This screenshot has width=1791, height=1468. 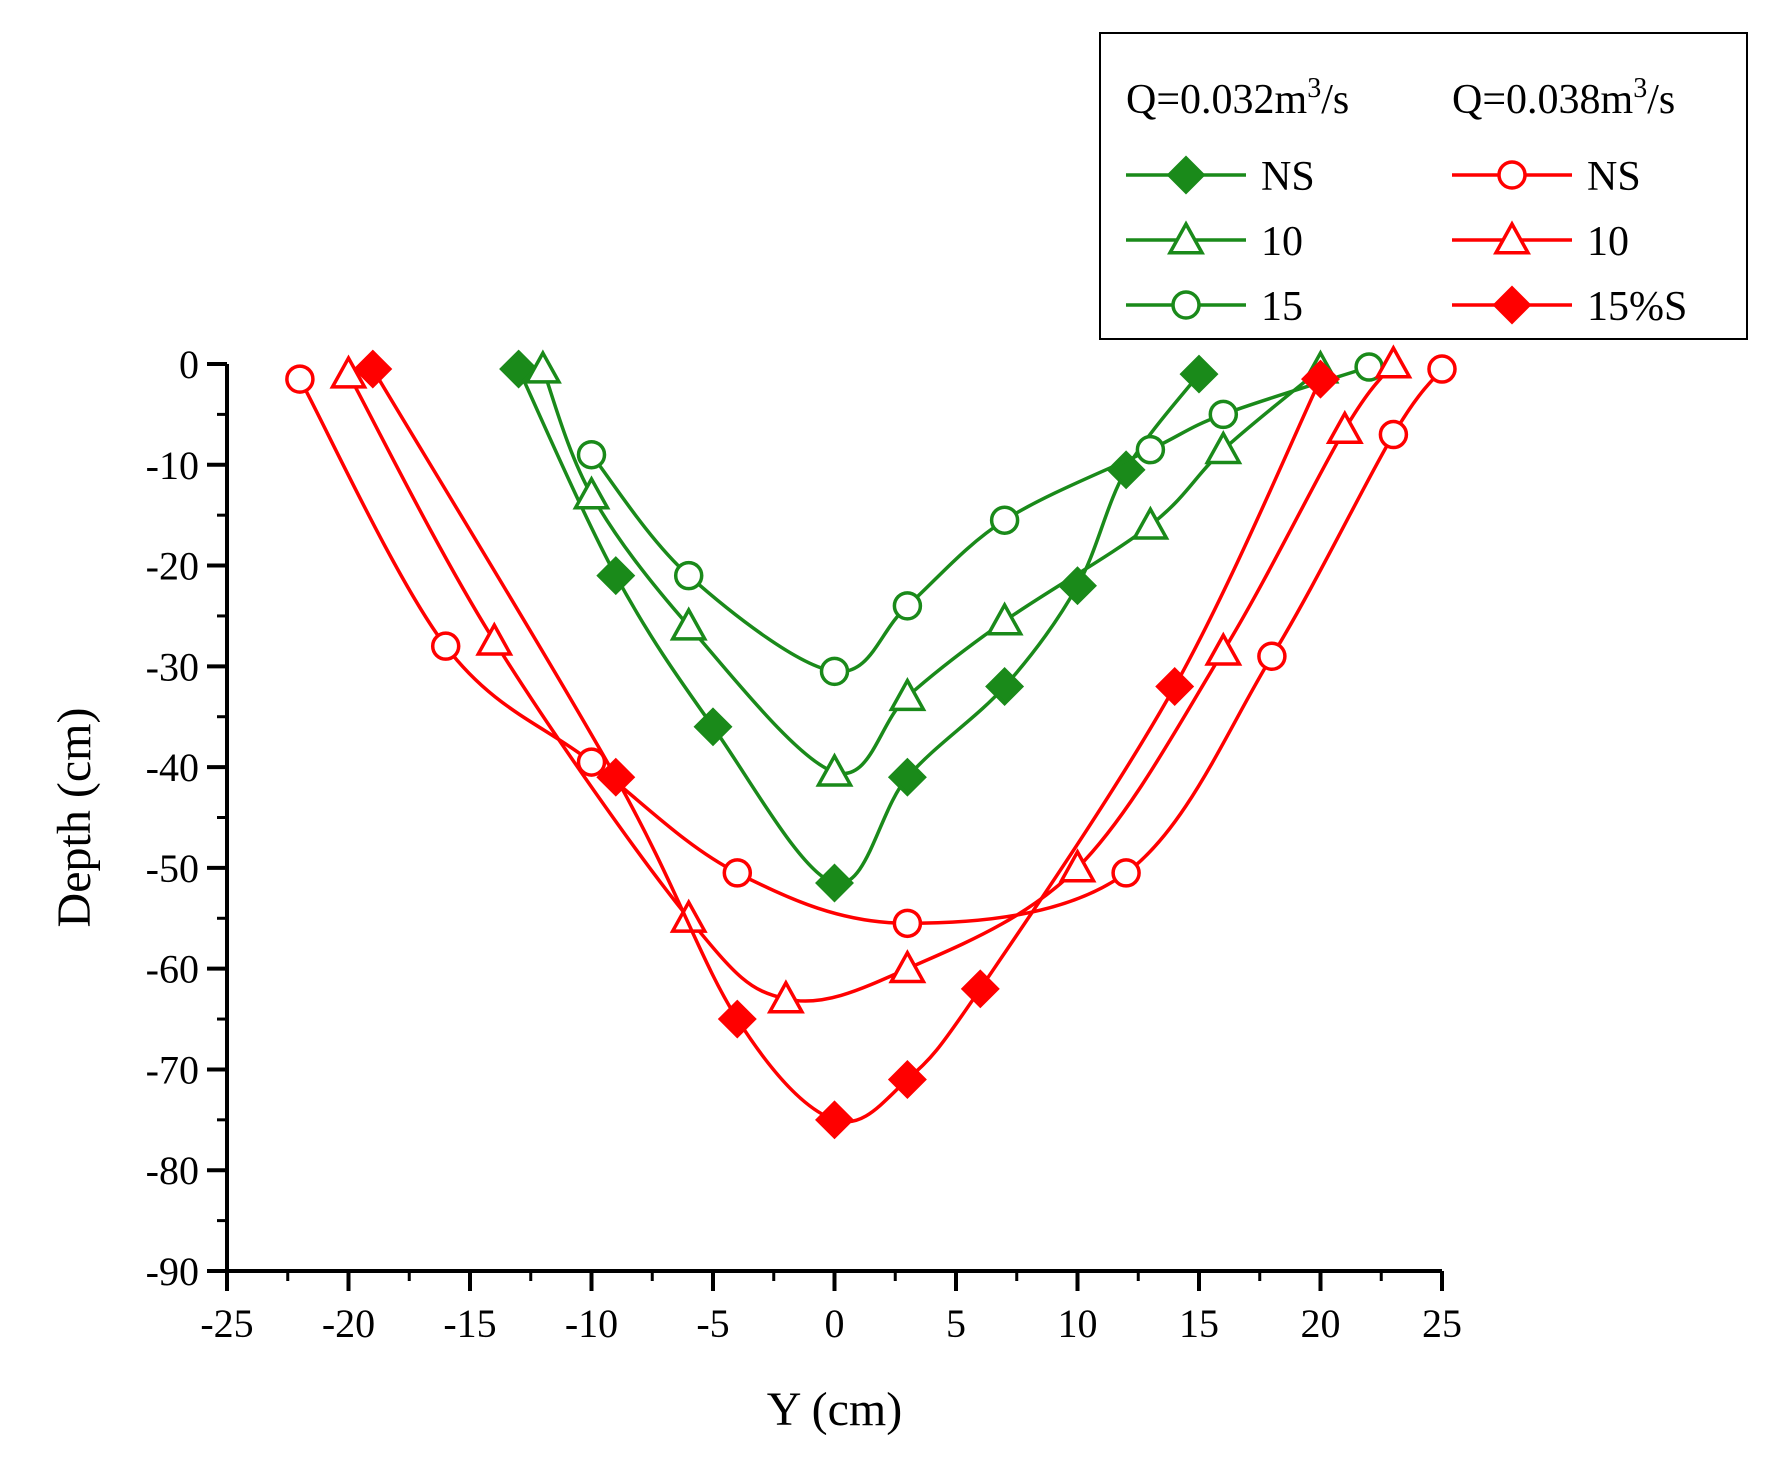 I want to click on x-tick-label: 10, so click(x=1078, y=1323).